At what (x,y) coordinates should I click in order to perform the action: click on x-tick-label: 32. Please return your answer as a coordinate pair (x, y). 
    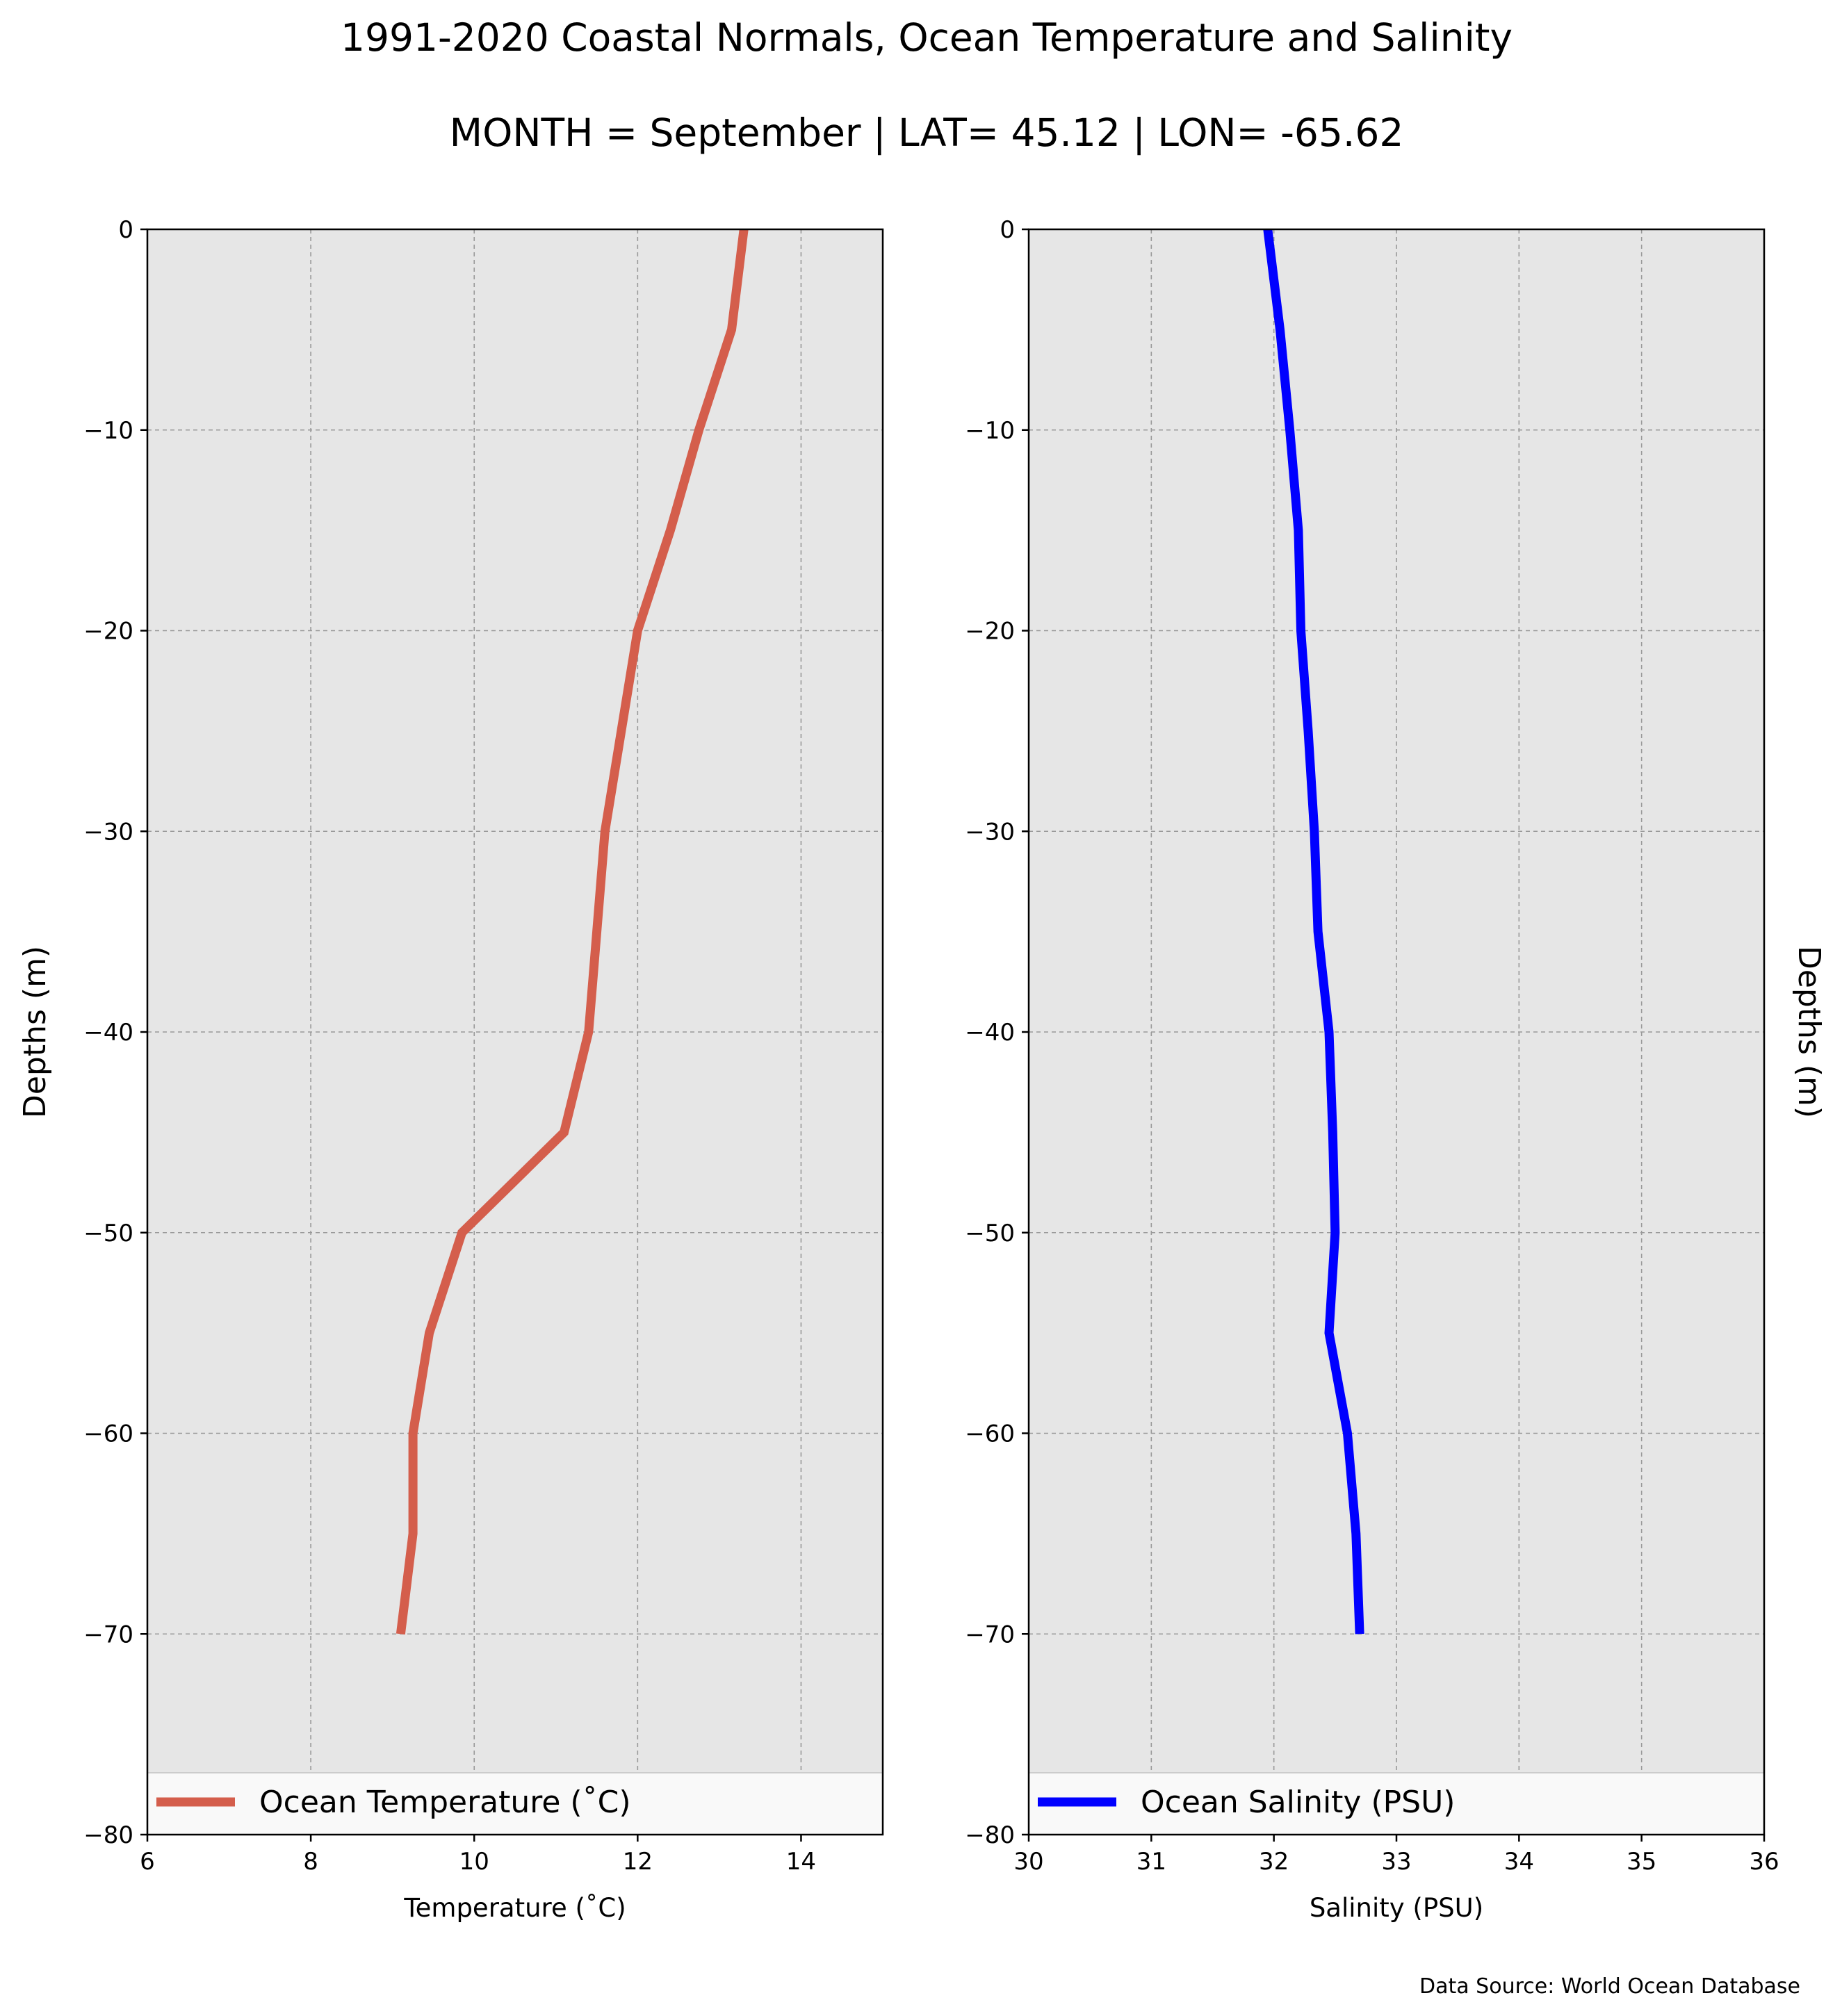
    Looking at the image, I should click on (1274, 1862).